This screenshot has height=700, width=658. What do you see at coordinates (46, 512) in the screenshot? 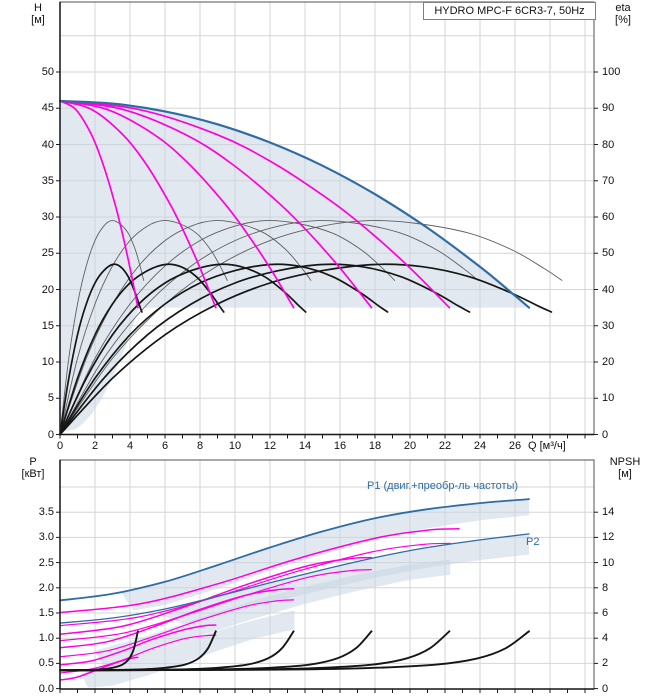
I see `p-tick-label: 3.5` at bounding box center [46, 512].